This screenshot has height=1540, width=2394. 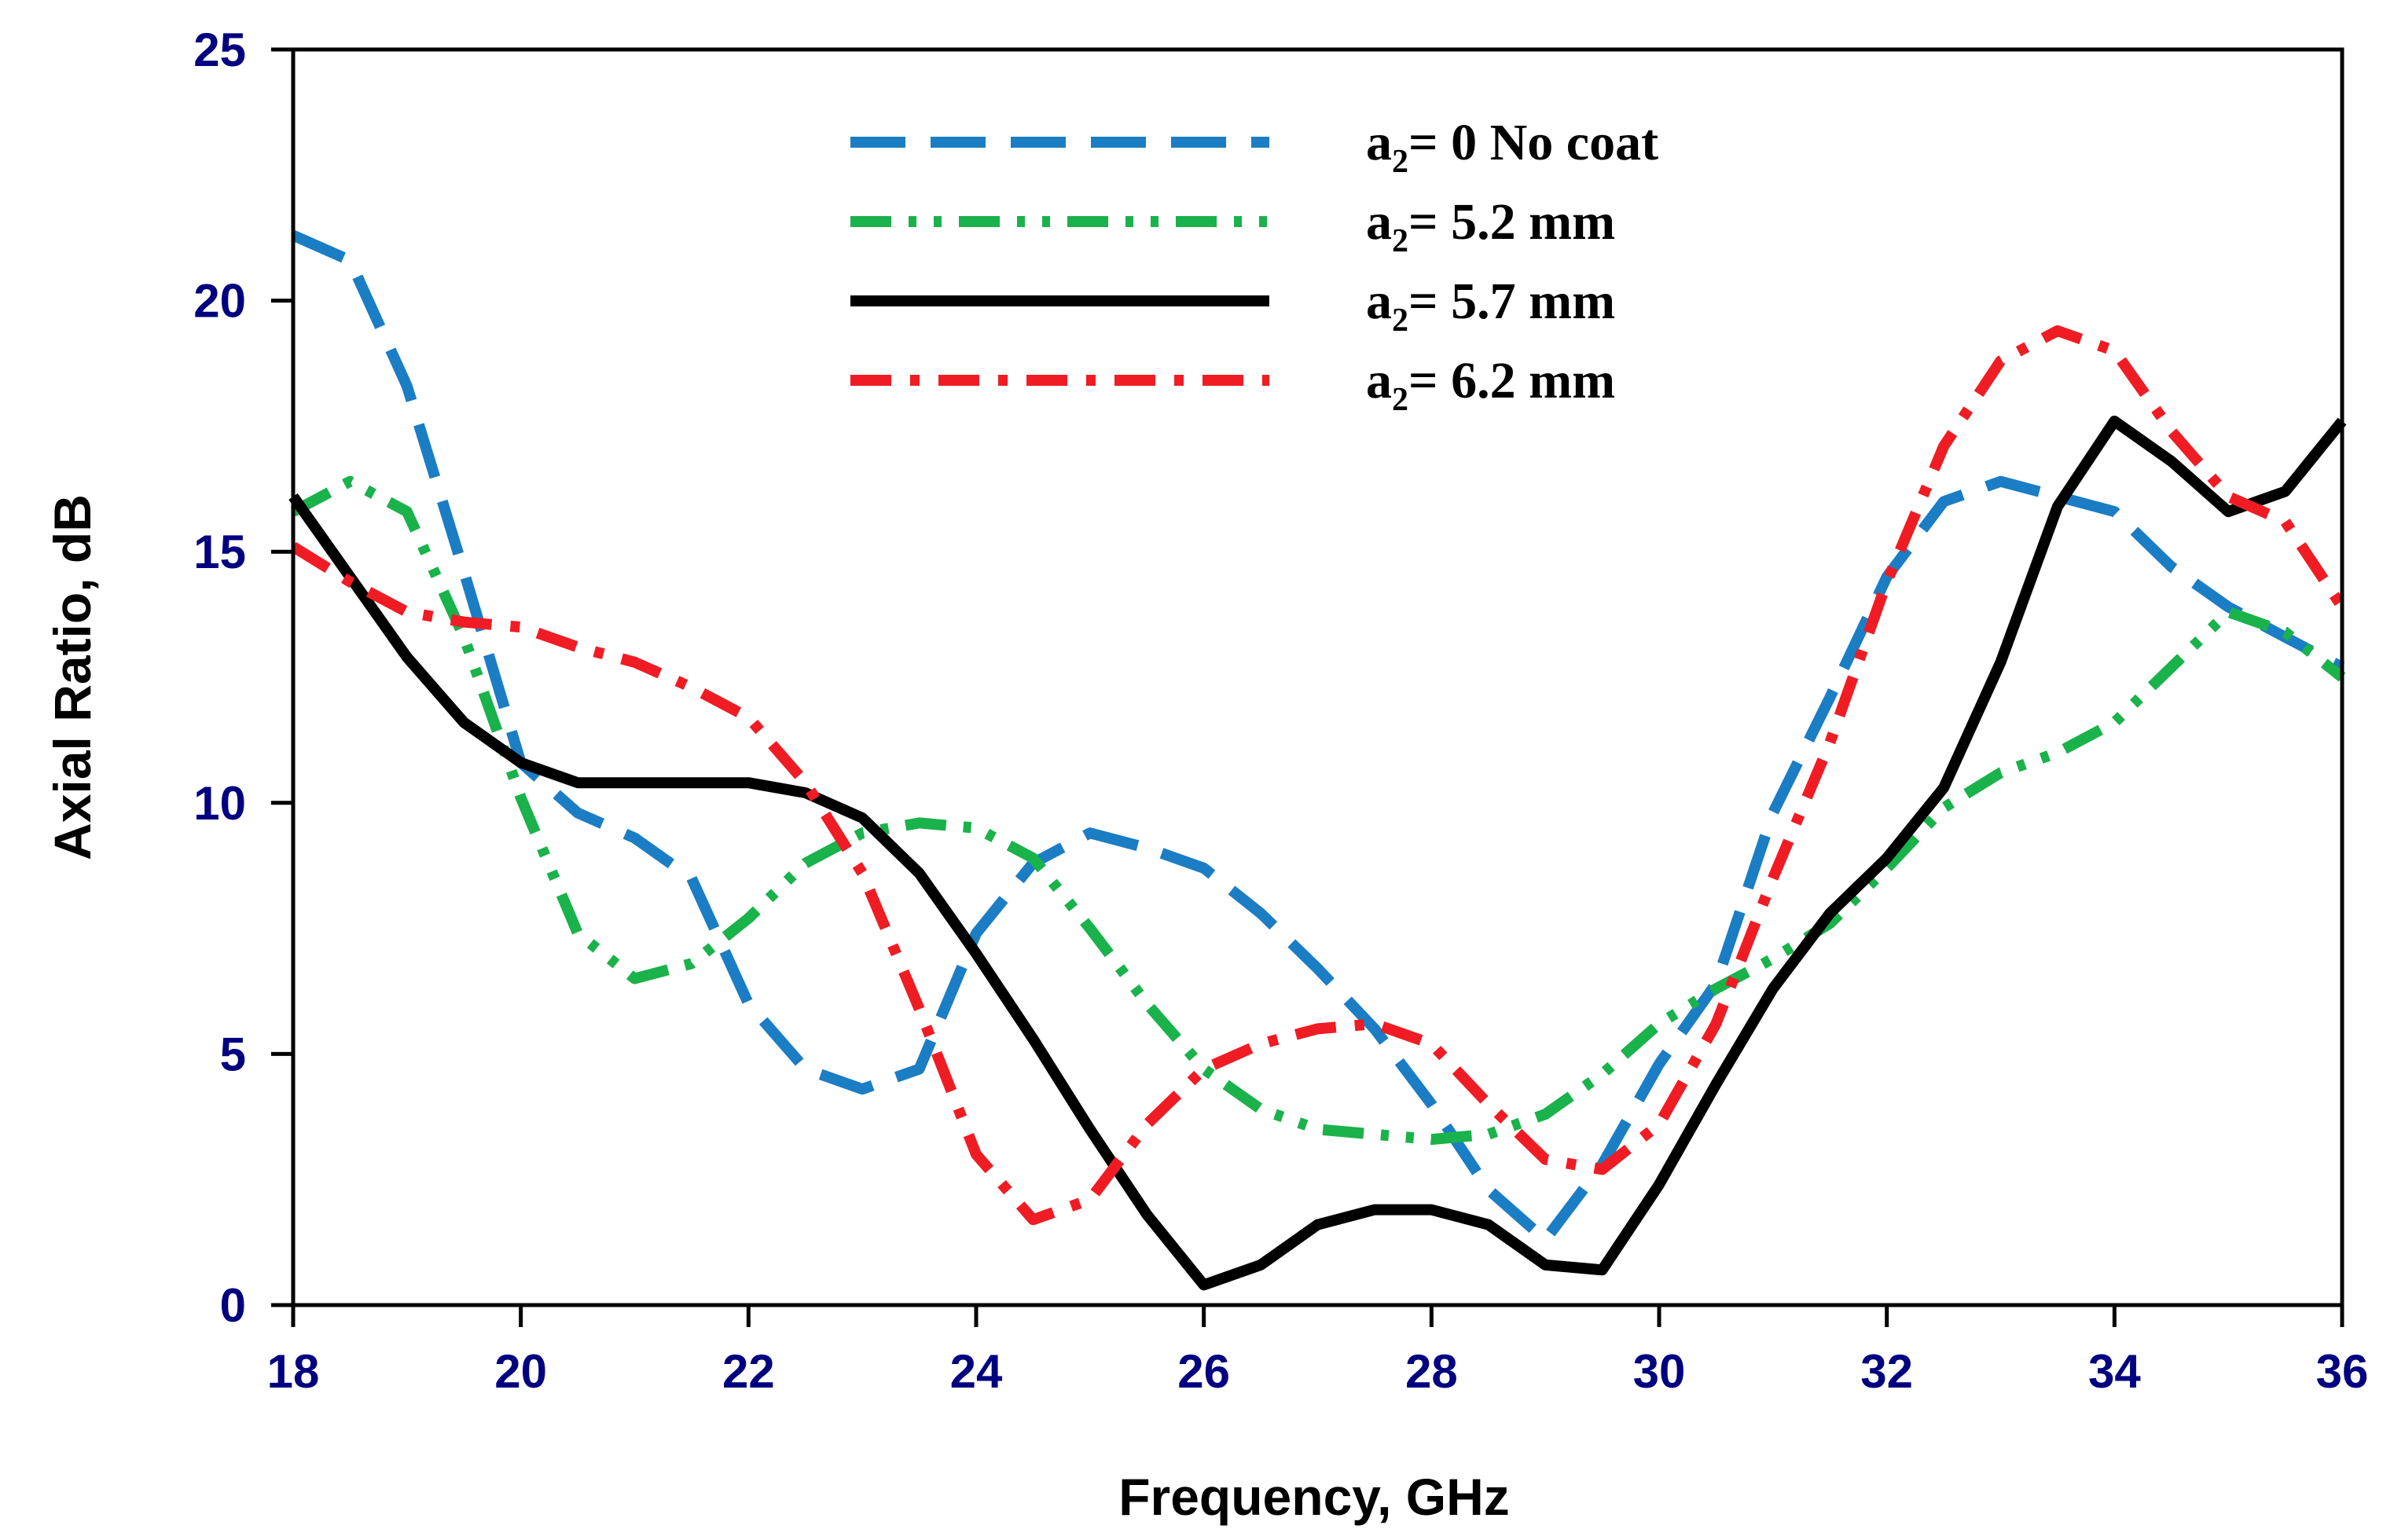 I want to click on x-axis-title: Frequency, GHz, so click(x=1314, y=1497).